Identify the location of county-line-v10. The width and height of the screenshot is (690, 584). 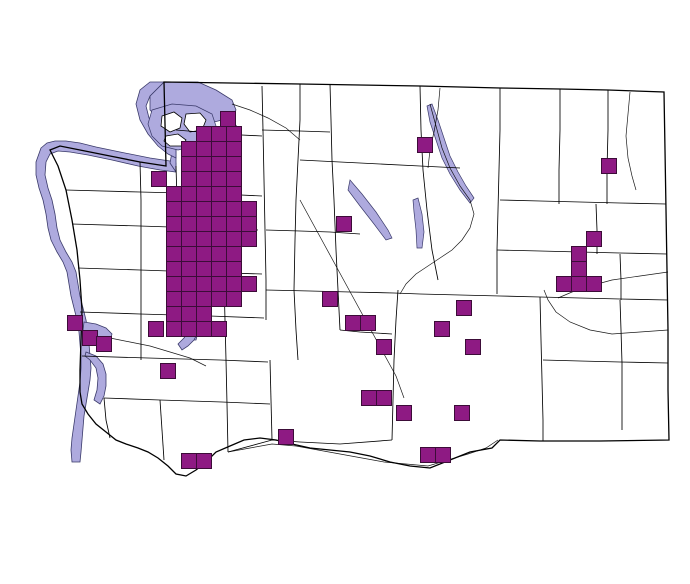
(541, 368).